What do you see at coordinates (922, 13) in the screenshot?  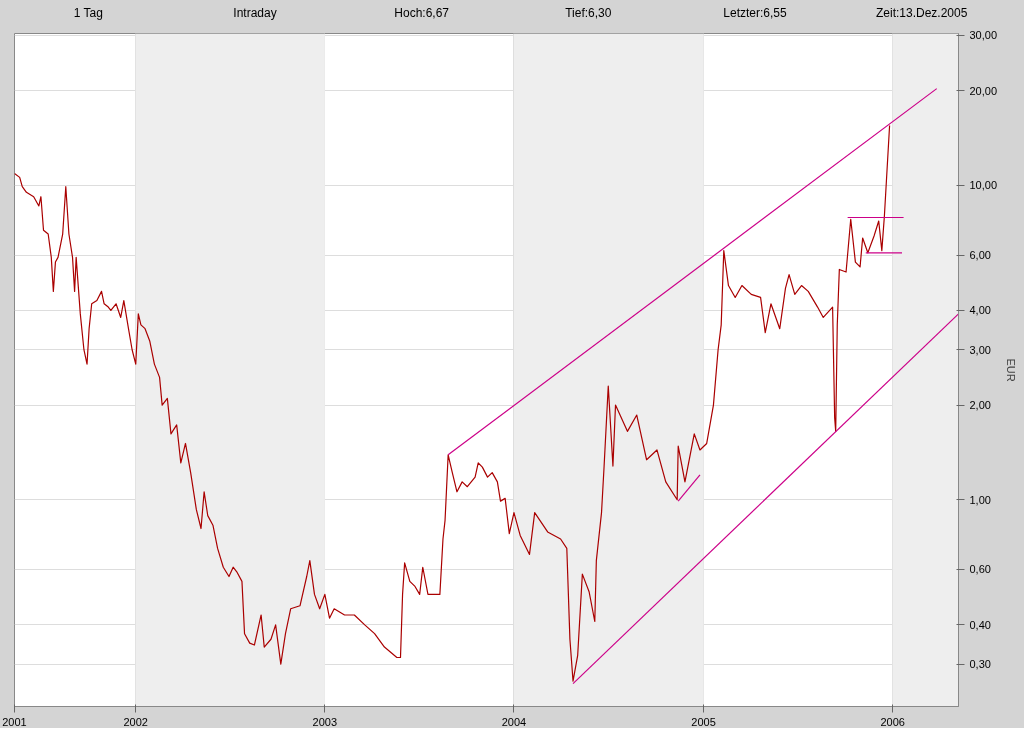 I see `text: Zeit:13.Dez.2005` at bounding box center [922, 13].